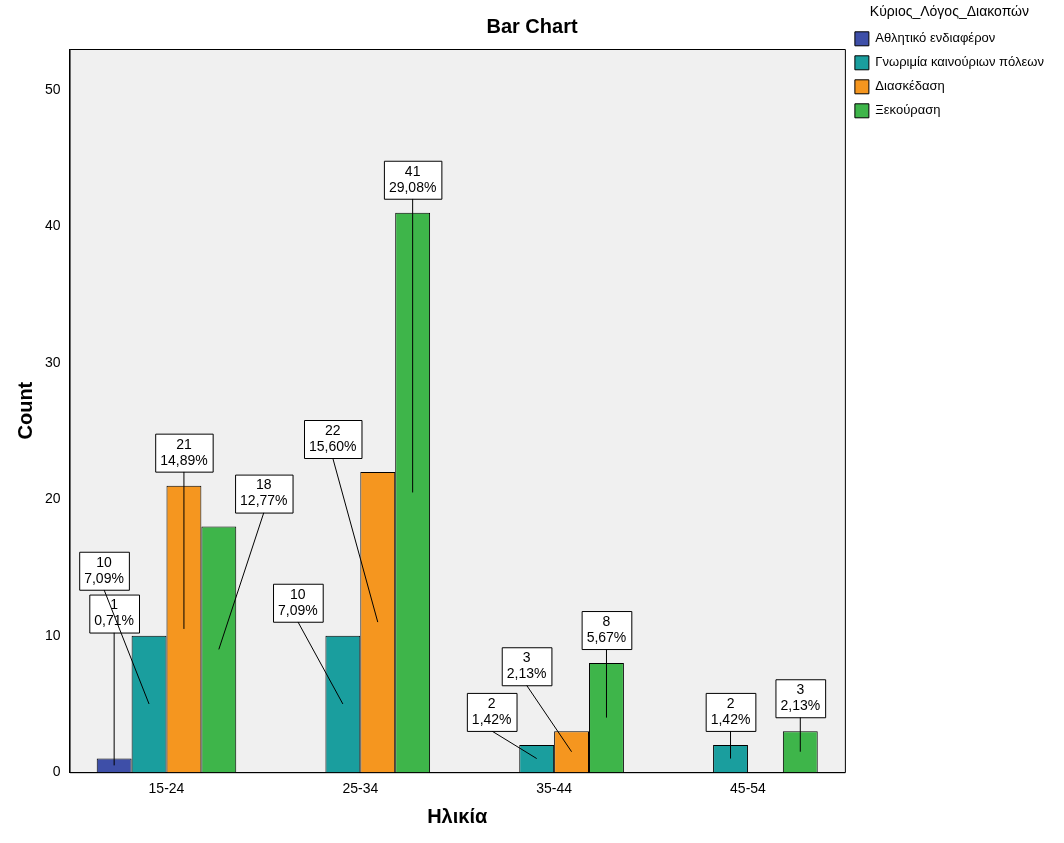 The width and height of the screenshot is (1064, 843). What do you see at coordinates (56, 771) in the screenshot?
I see `y-tick-label: 0` at bounding box center [56, 771].